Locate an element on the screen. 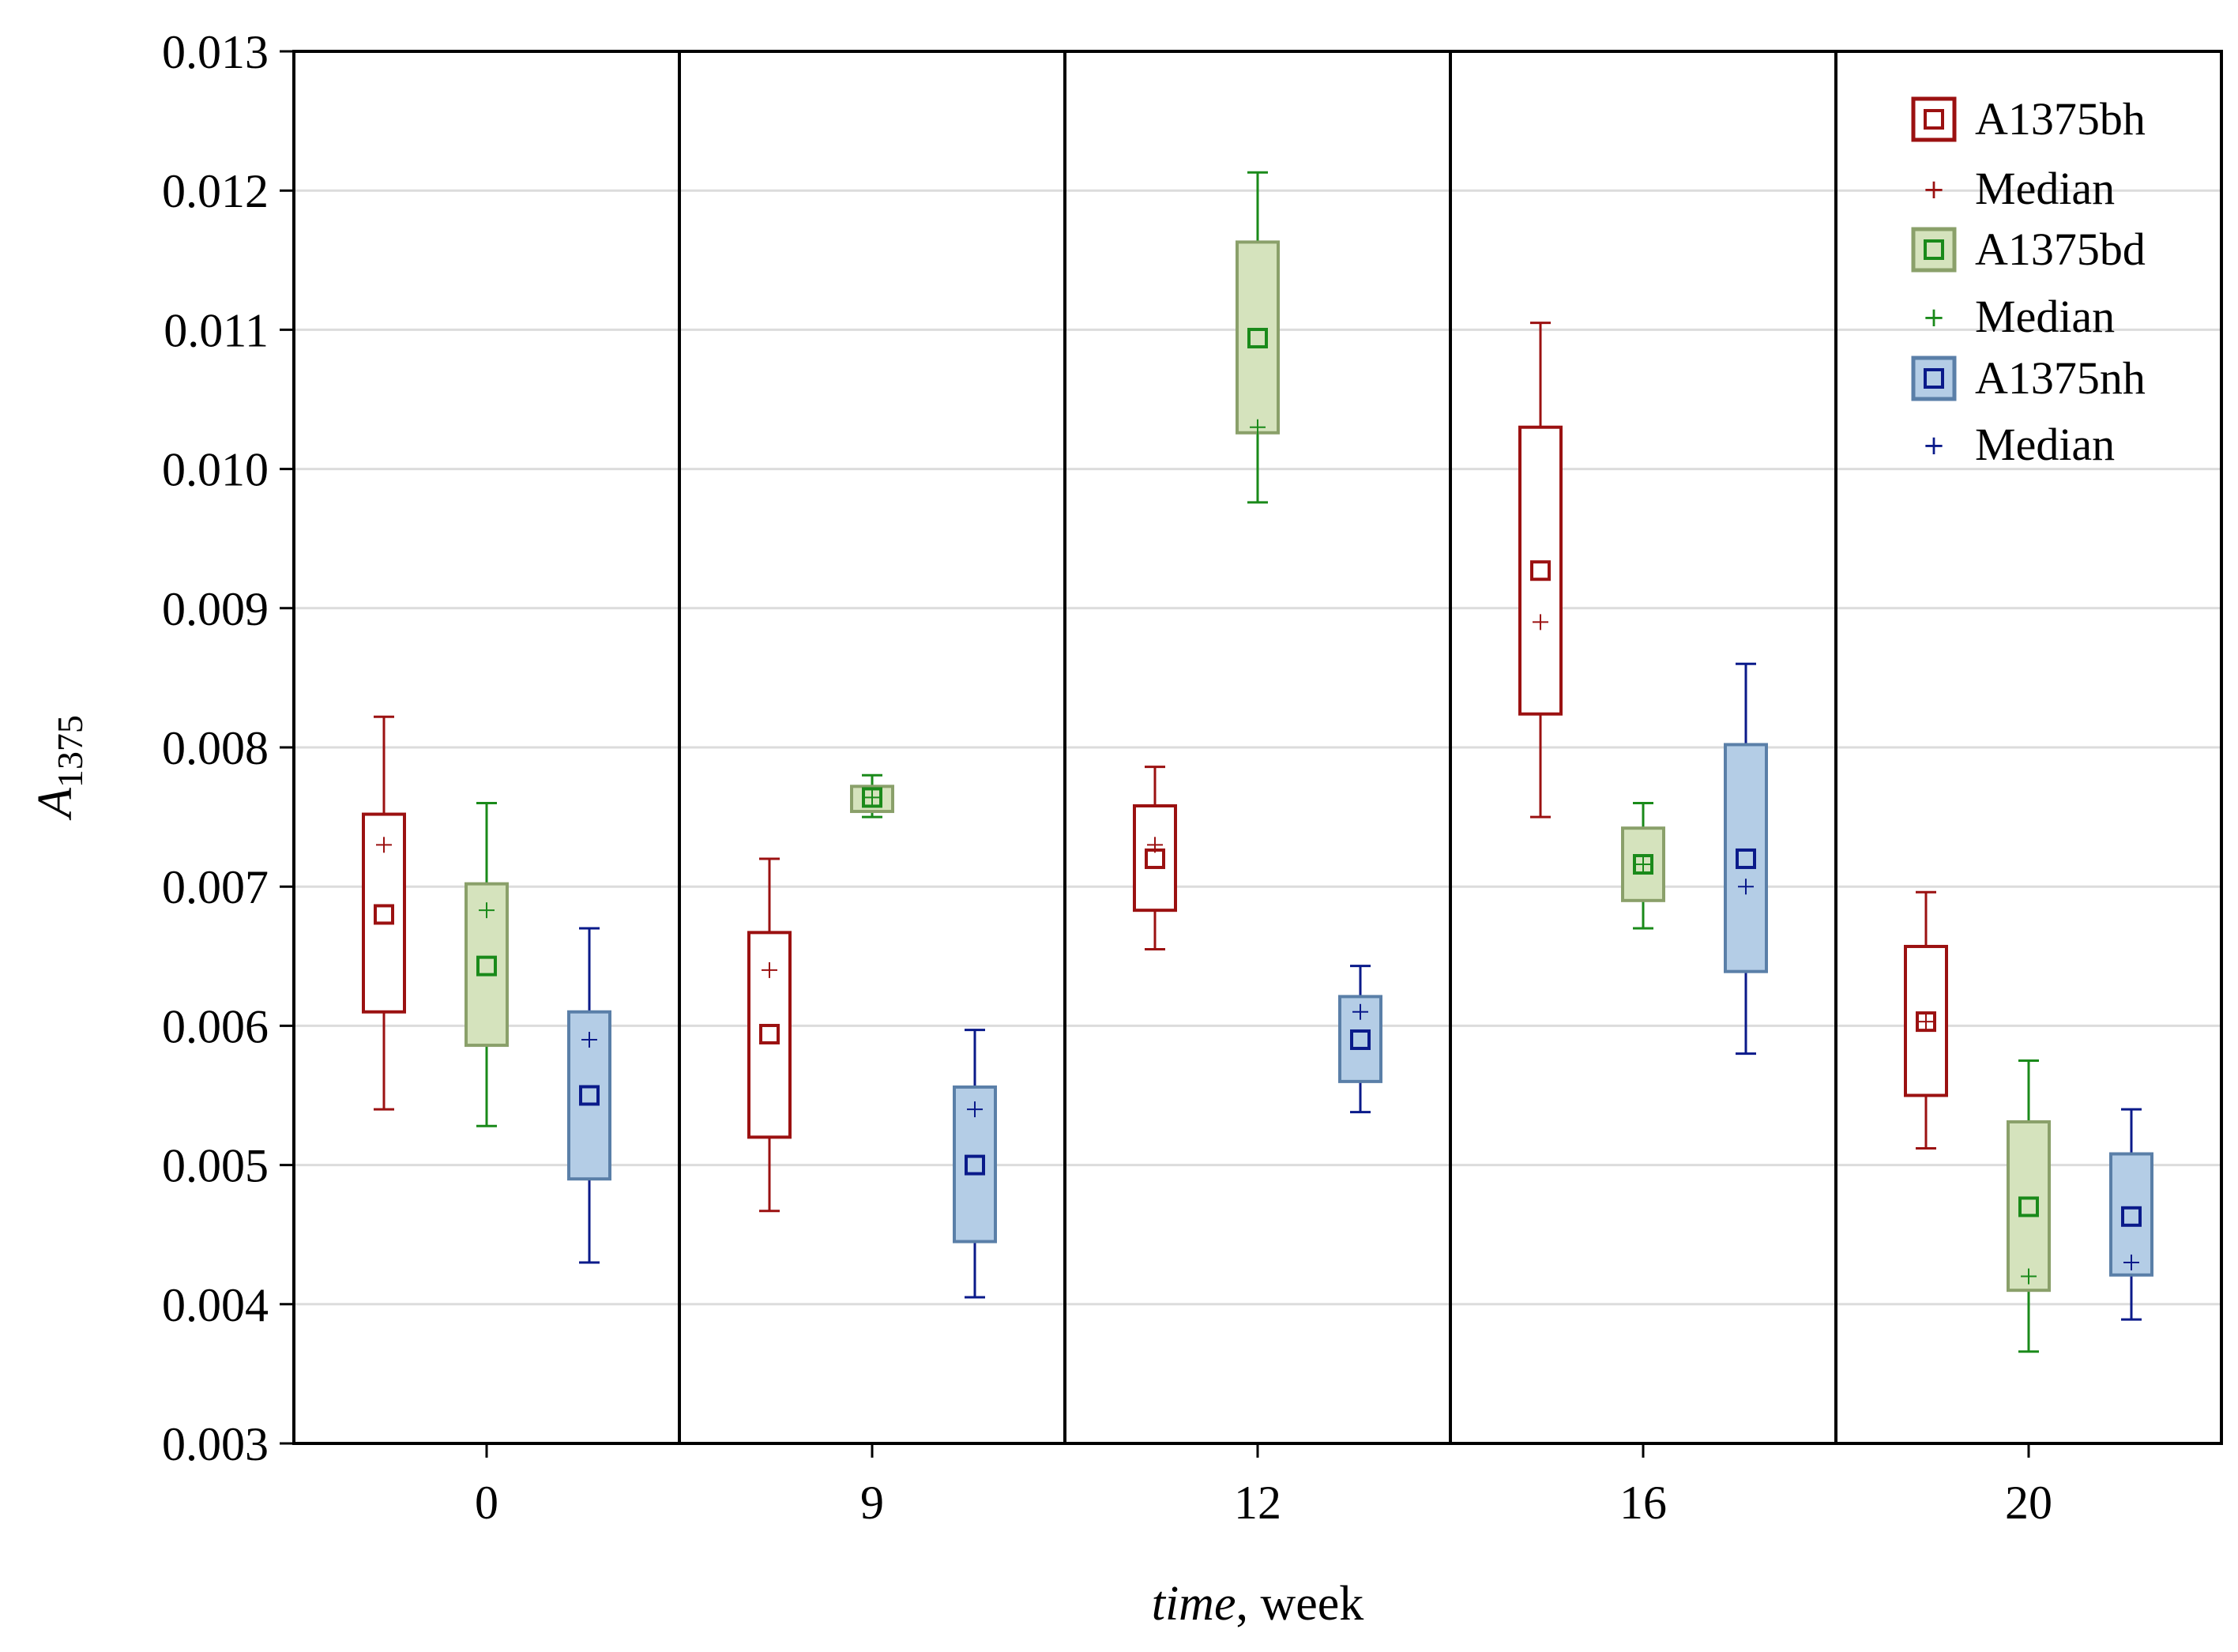  legend-label-a1375bd: A1375bd is located at coordinates (2060, 249).